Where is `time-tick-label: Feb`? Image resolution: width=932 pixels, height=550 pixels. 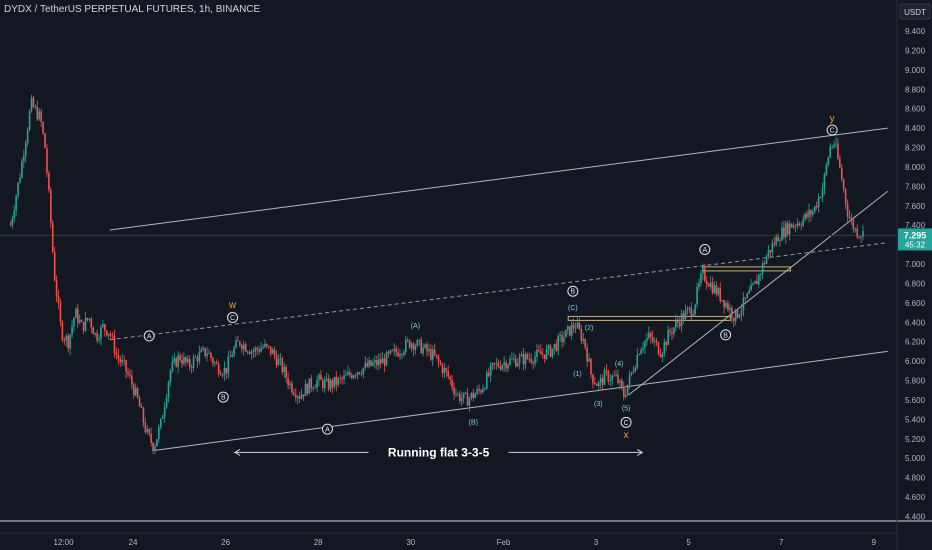
time-tick-label: Feb is located at coordinates (504, 542).